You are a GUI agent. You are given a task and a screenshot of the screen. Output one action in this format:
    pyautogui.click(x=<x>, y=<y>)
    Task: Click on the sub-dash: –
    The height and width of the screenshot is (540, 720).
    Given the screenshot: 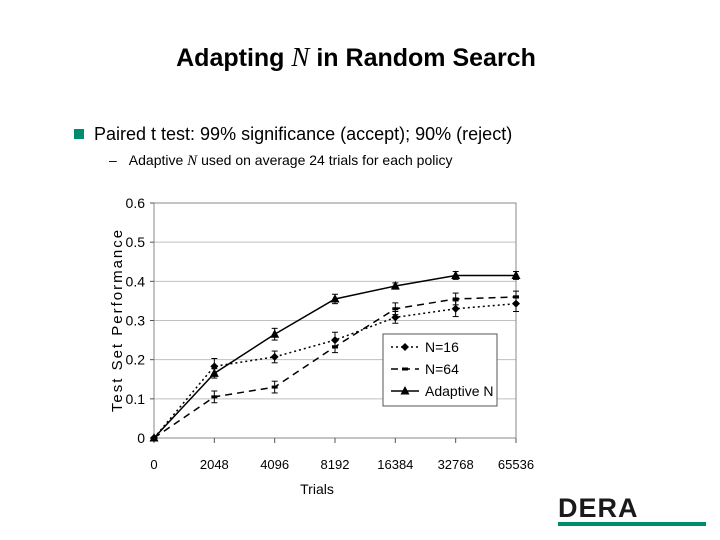 What is the action you would take?
    pyautogui.click(x=113, y=160)
    